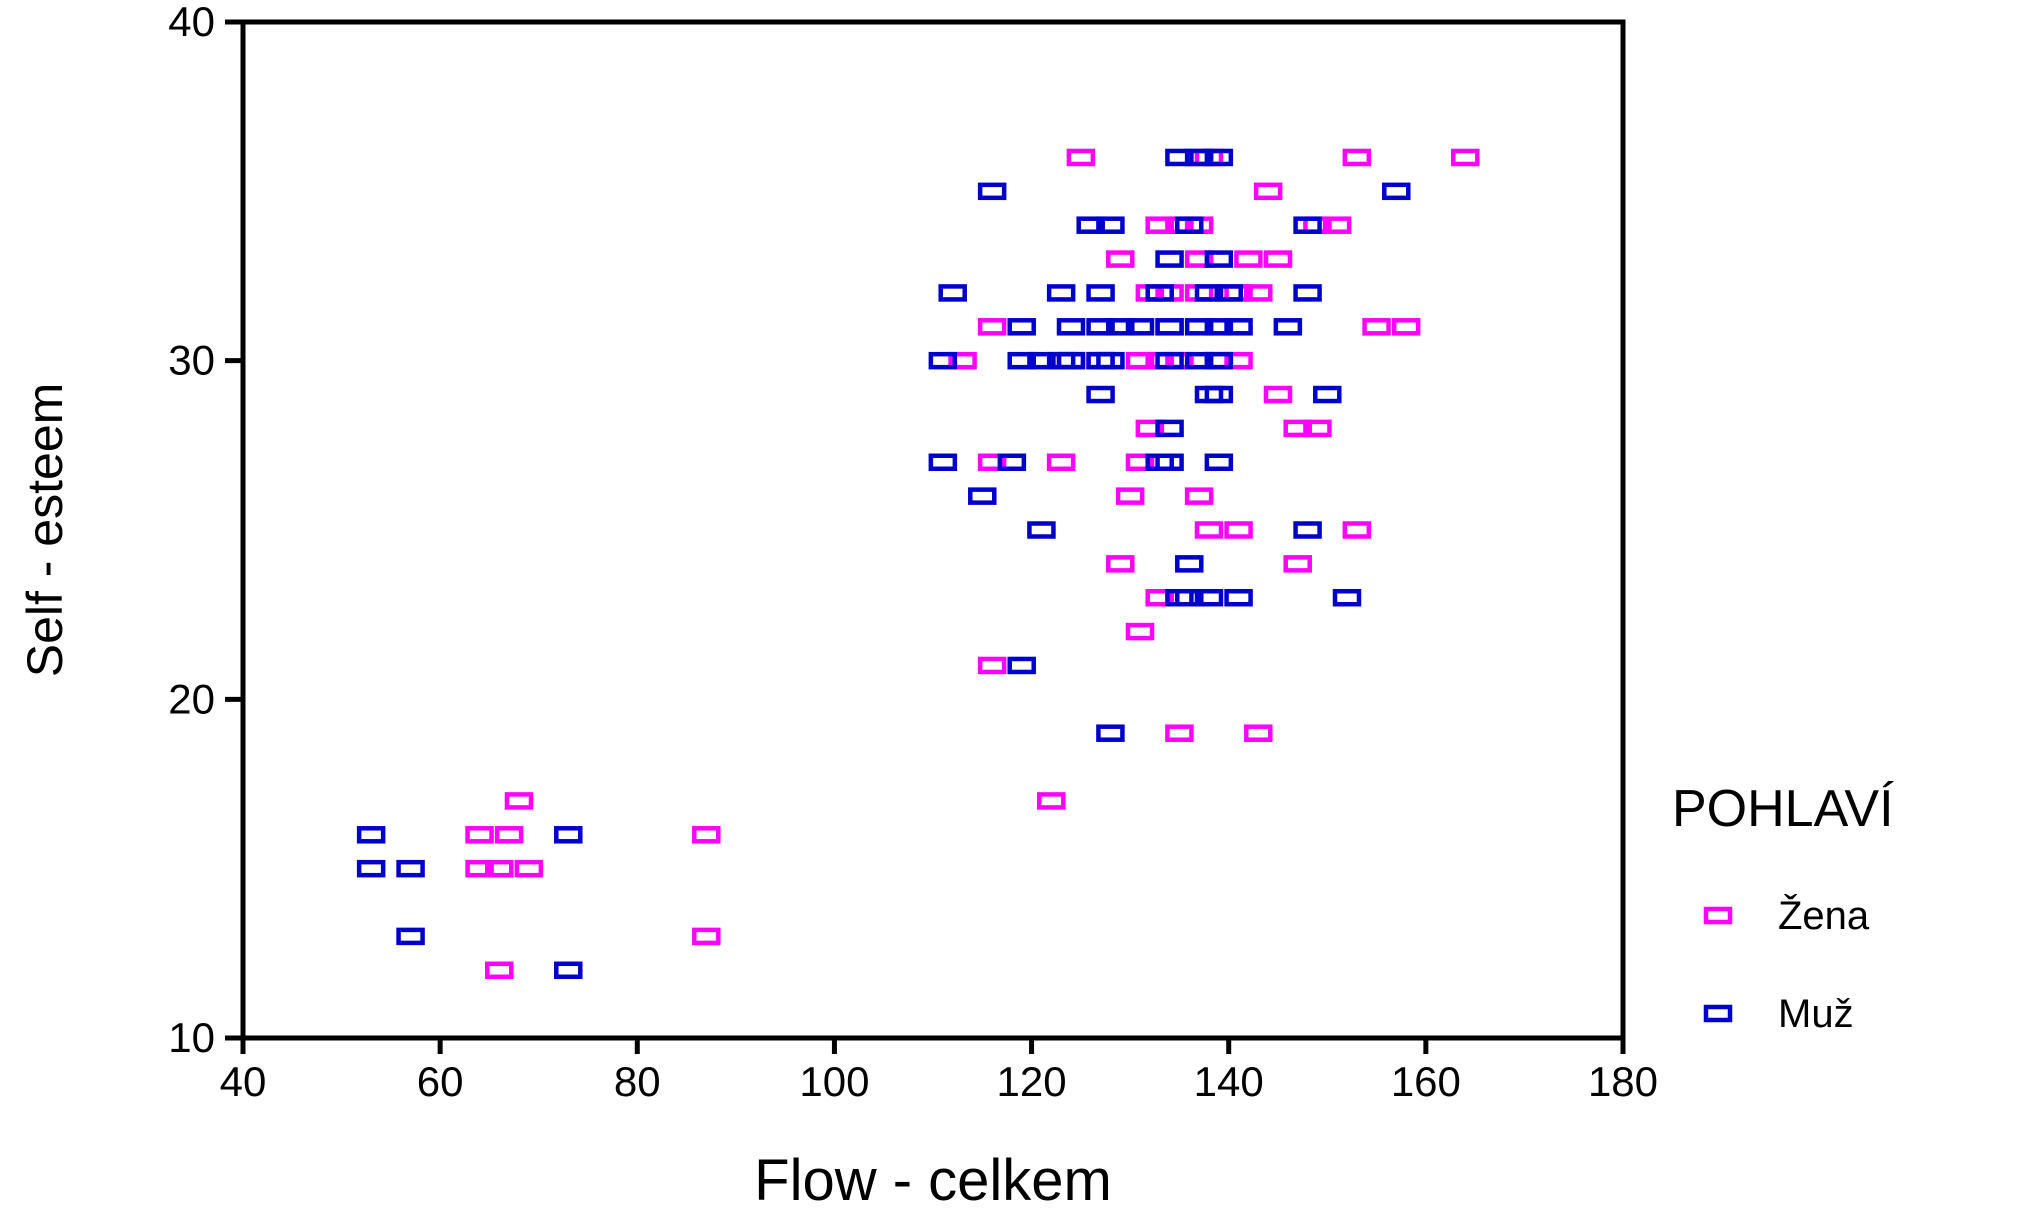 The width and height of the screenshot is (2021, 1221). Describe the element at coordinates (45, 530) in the screenshot. I see `y-axis-title: Self - esteem` at that location.